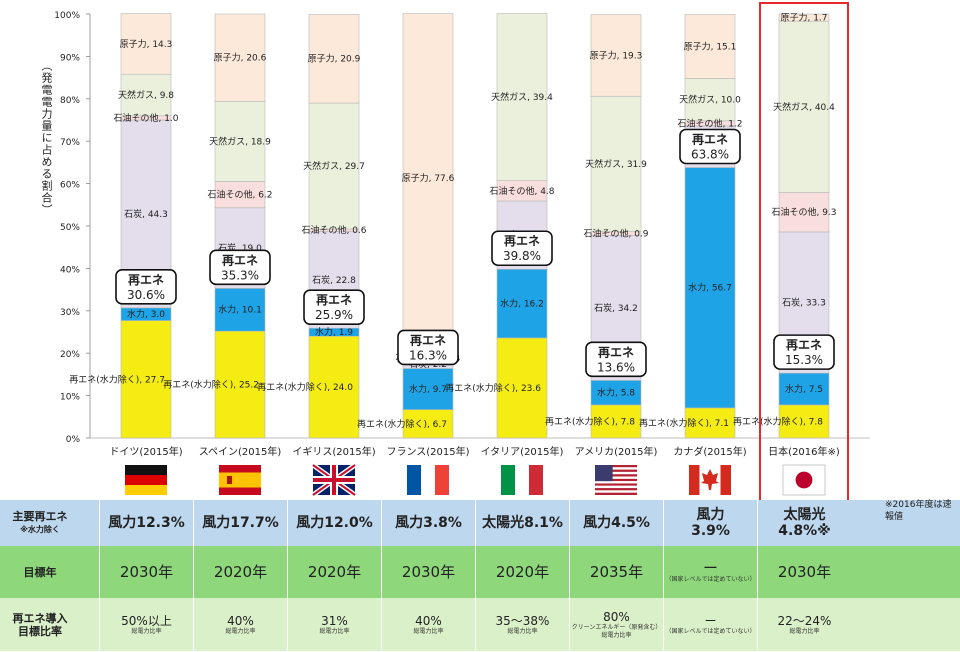  I want to click on segment-label: 水力, 3.0, so click(146, 314).